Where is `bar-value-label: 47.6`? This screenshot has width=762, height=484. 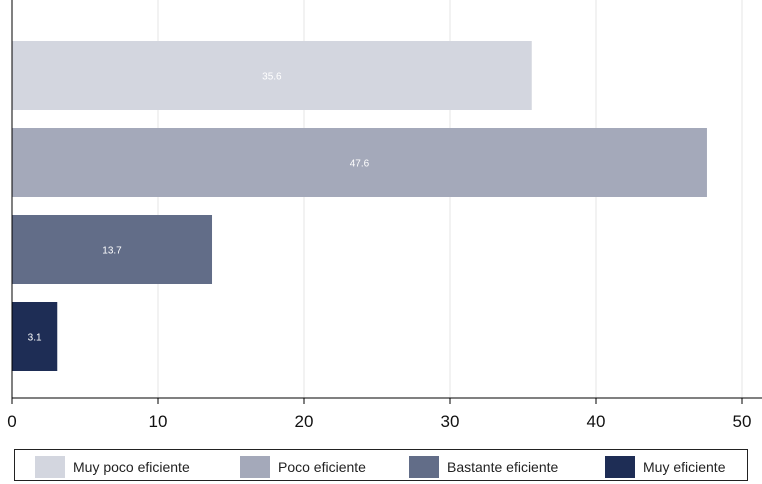 bar-value-label: 47.6 is located at coordinates (360, 164).